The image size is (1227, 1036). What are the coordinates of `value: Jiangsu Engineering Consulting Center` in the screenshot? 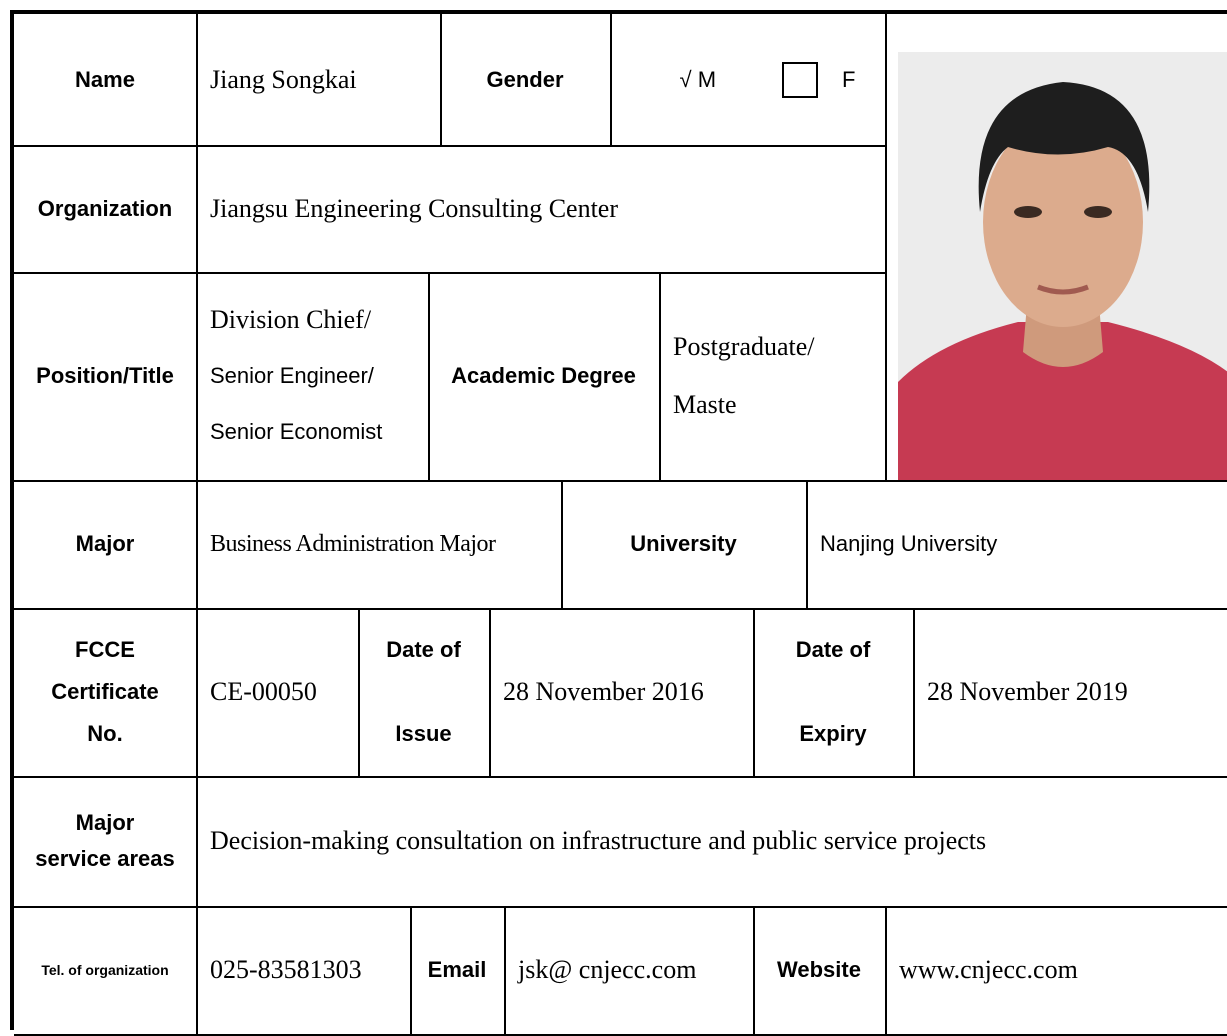 It's located at (541, 209).